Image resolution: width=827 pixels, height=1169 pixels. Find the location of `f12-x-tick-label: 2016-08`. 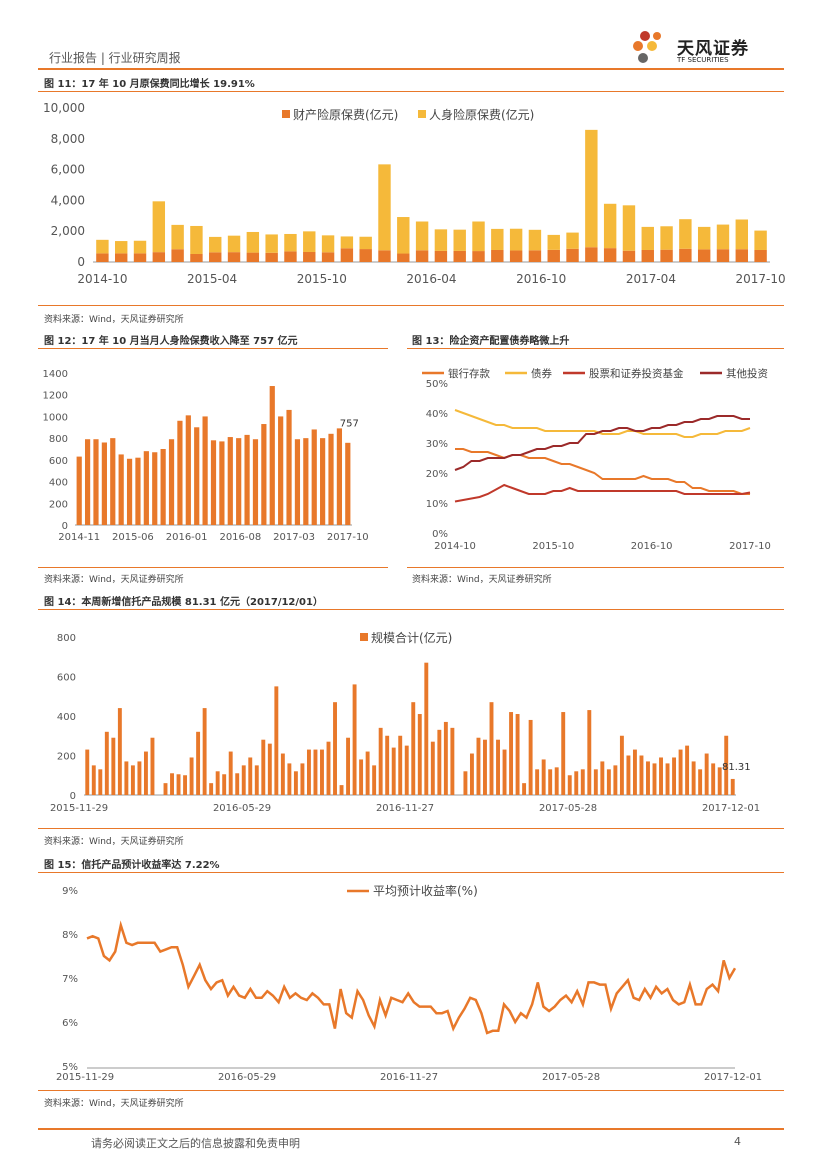

f12-x-tick-label: 2016-08 is located at coordinates (240, 537).